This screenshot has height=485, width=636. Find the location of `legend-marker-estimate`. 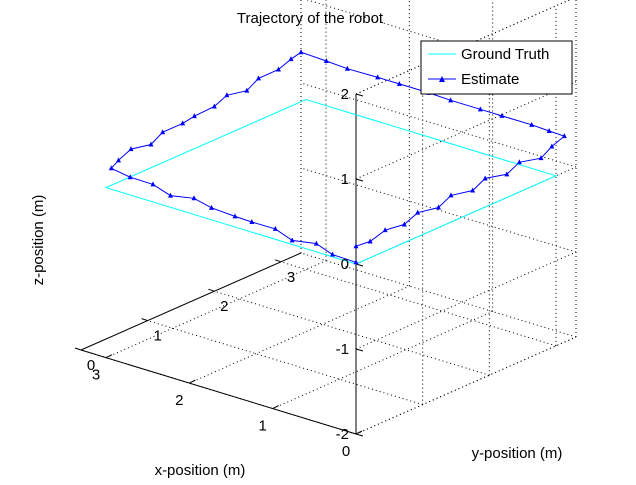

legend-marker-estimate is located at coordinates (442, 79).